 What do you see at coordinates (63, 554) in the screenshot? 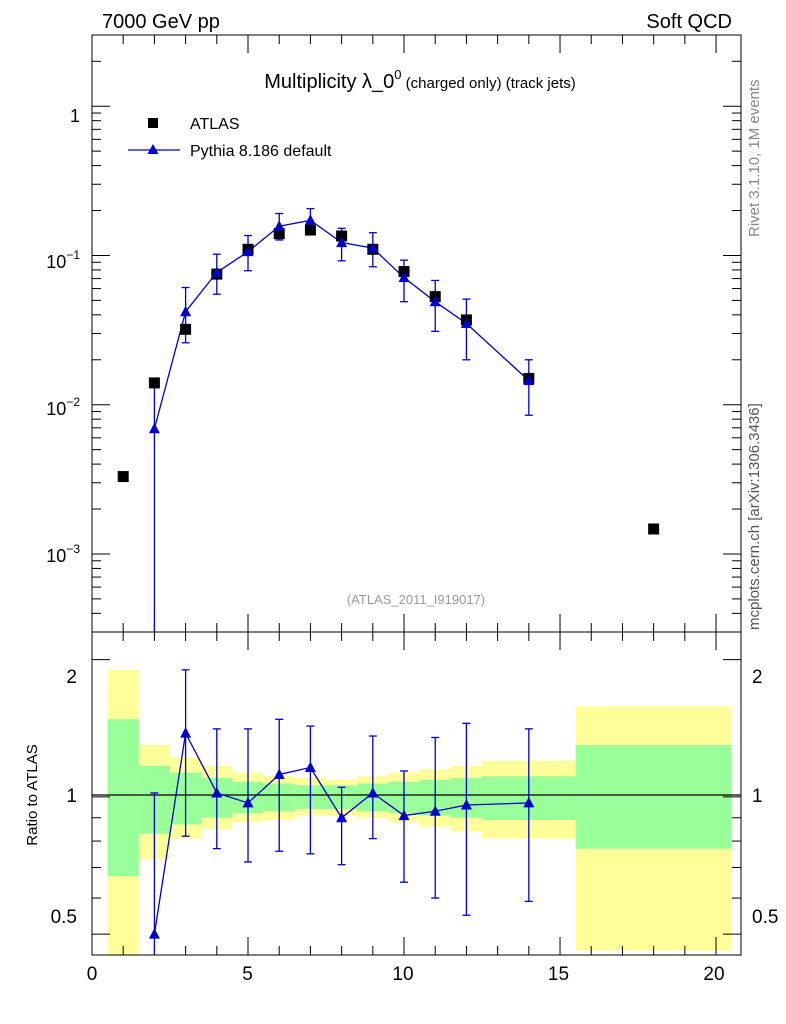
I see `y-tick-label-0.001: 10⁻³` at bounding box center [63, 554].